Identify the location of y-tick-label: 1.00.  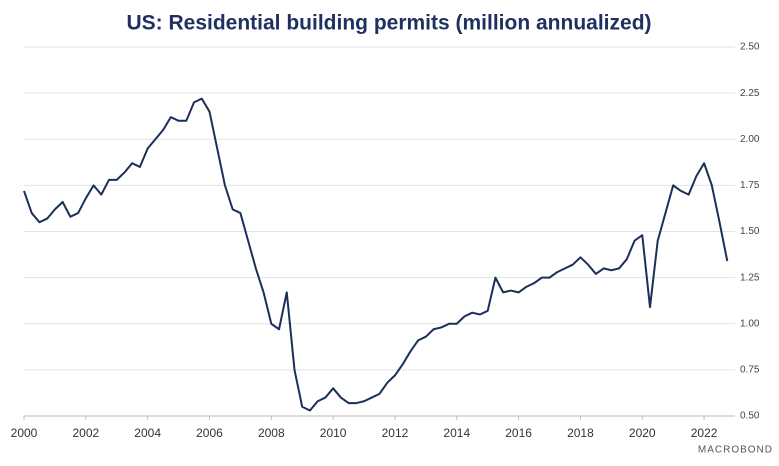
(750, 323).